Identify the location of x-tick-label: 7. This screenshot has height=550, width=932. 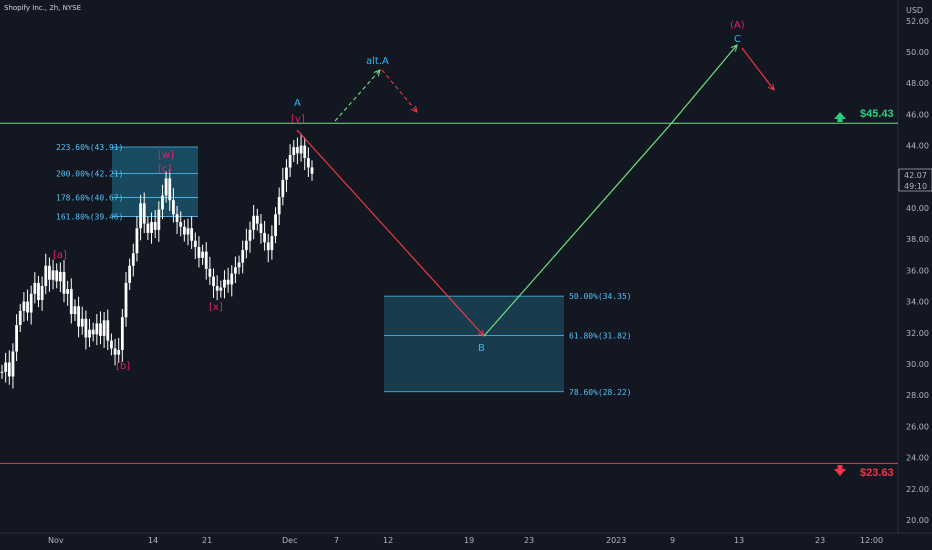
(336, 540).